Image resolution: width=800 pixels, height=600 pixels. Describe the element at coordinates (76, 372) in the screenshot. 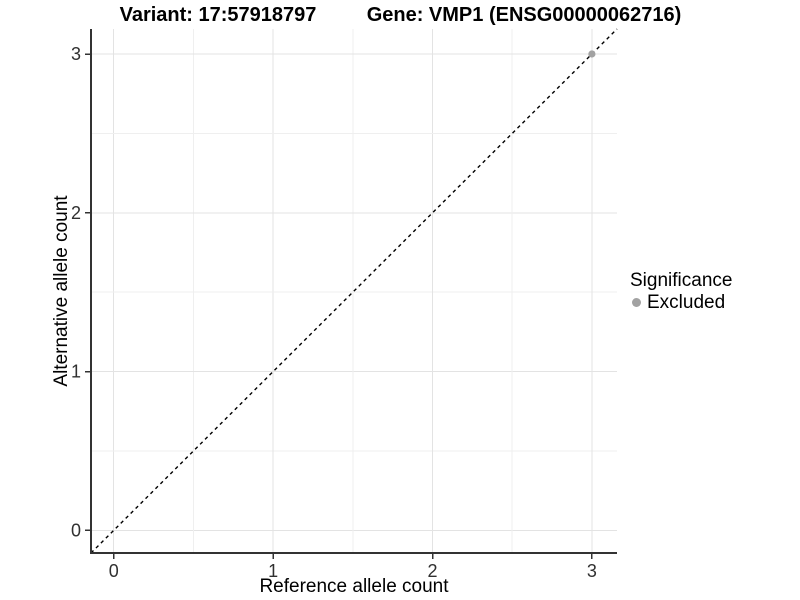

I see `y-tick-label: 1` at that location.